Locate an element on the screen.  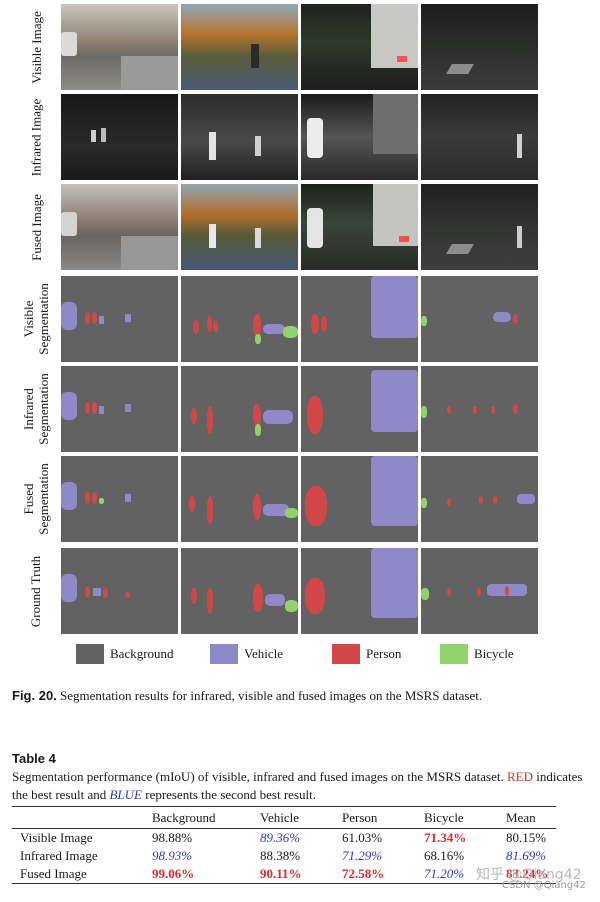
row-label-text: Ground Truth is located at coordinates (36, 591).